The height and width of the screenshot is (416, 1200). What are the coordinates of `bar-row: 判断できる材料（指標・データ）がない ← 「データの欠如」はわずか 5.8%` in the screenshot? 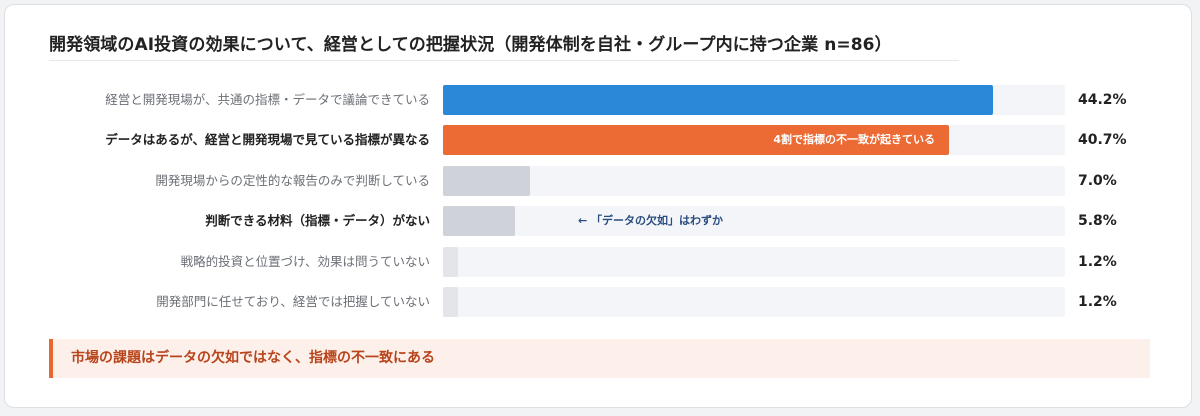 It's located at (600, 221).